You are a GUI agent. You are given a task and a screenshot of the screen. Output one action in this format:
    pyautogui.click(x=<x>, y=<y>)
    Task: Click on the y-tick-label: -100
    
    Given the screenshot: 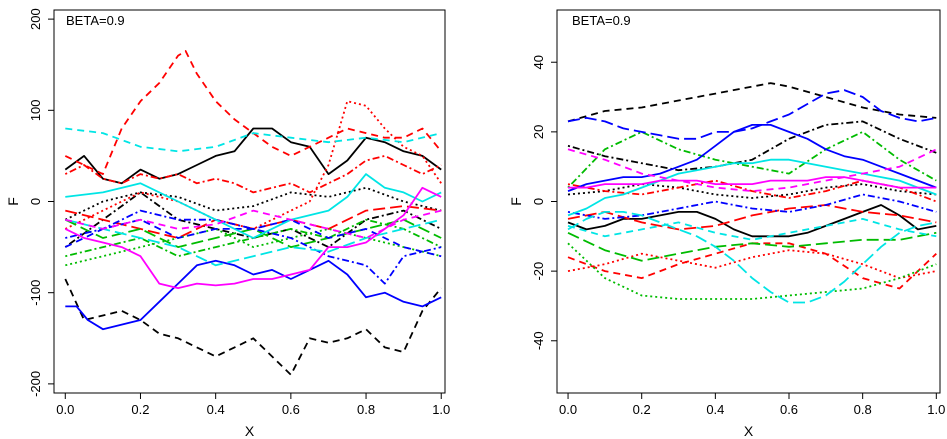 What is the action you would take?
    pyautogui.click(x=35, y=293)
    